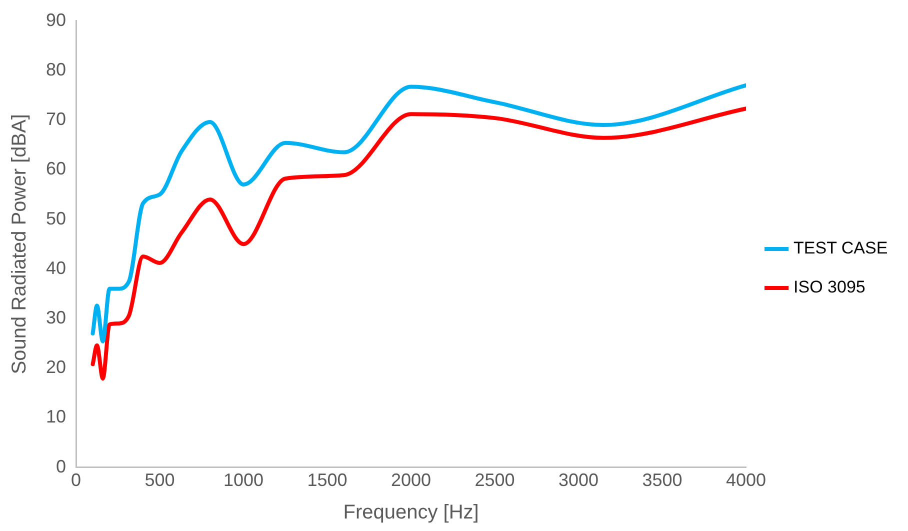 Image resolution: width=908 pixels, height=531 pixels. Describe the element at coordinates (159, 480) in the screenshot. I see `x-tick-label: 500` at that location.